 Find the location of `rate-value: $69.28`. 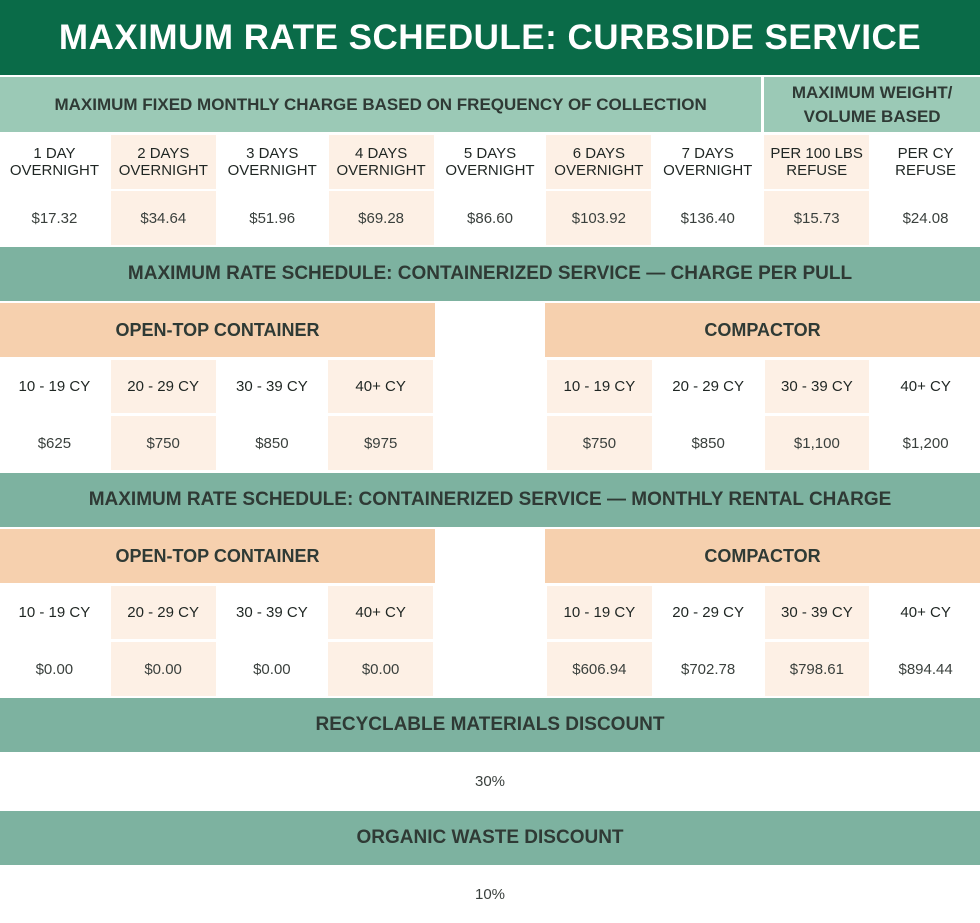

rate-value: $69.28 is located at coordinates (381, 218).